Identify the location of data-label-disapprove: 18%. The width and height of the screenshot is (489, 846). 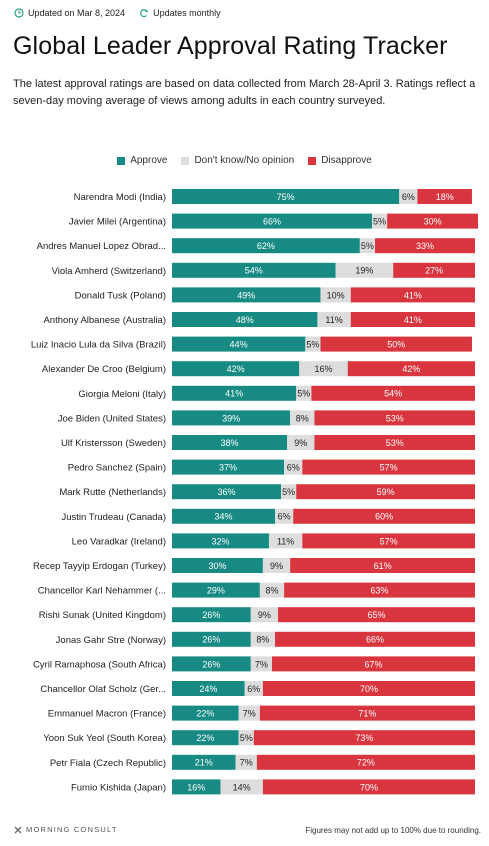
(445, 197).